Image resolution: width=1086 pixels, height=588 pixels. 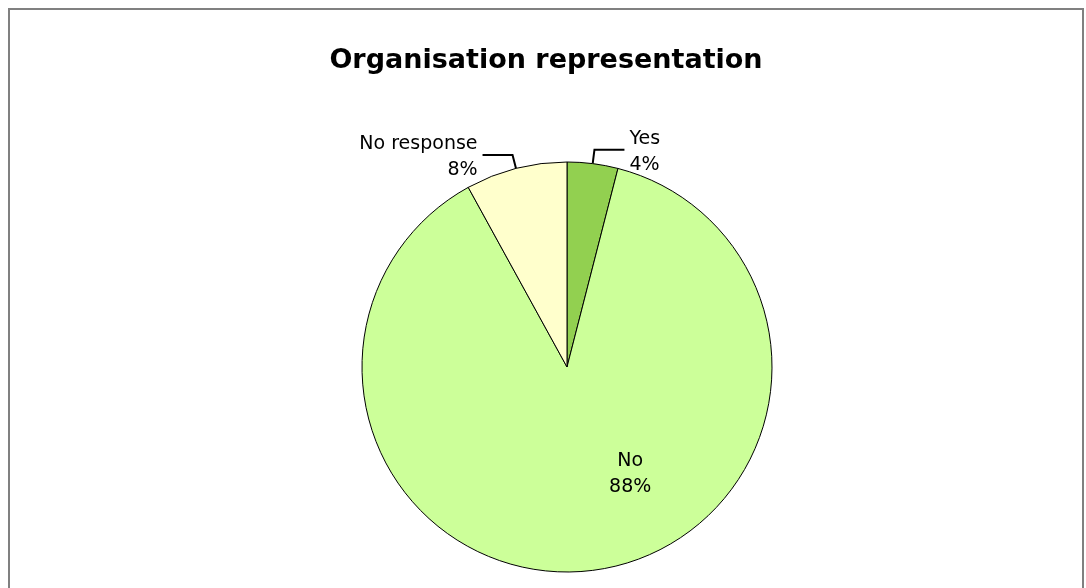 I want to click on slice-label: No response, so click(x=418, y=141).